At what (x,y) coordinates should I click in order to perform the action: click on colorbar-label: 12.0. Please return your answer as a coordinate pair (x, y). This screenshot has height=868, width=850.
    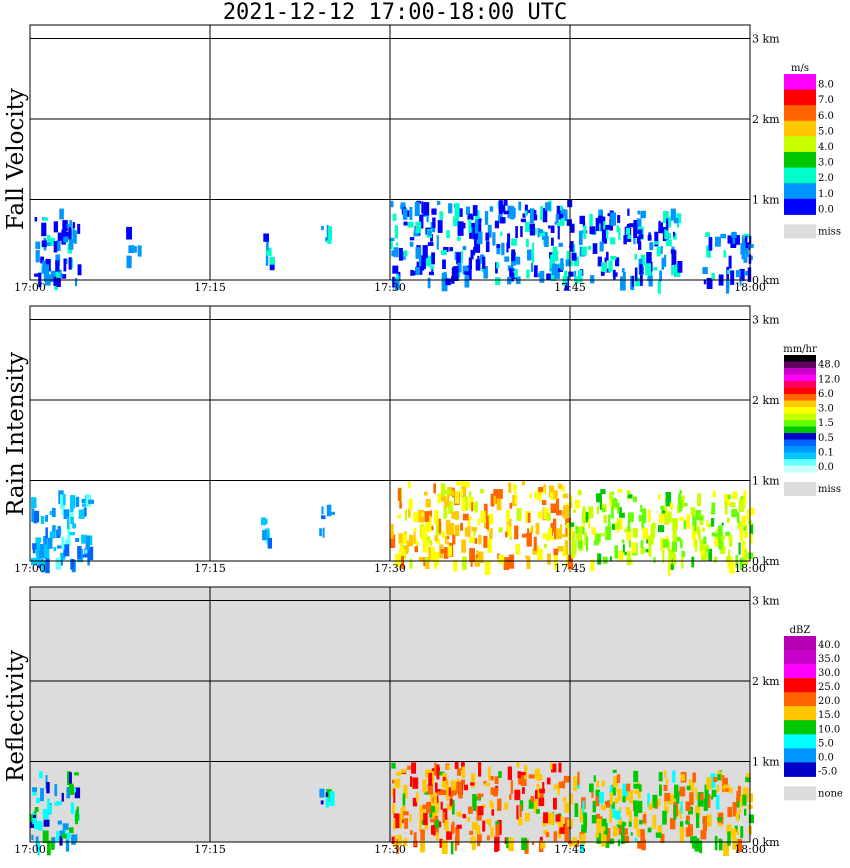
    Looking at the image, I should click on (829, 379).